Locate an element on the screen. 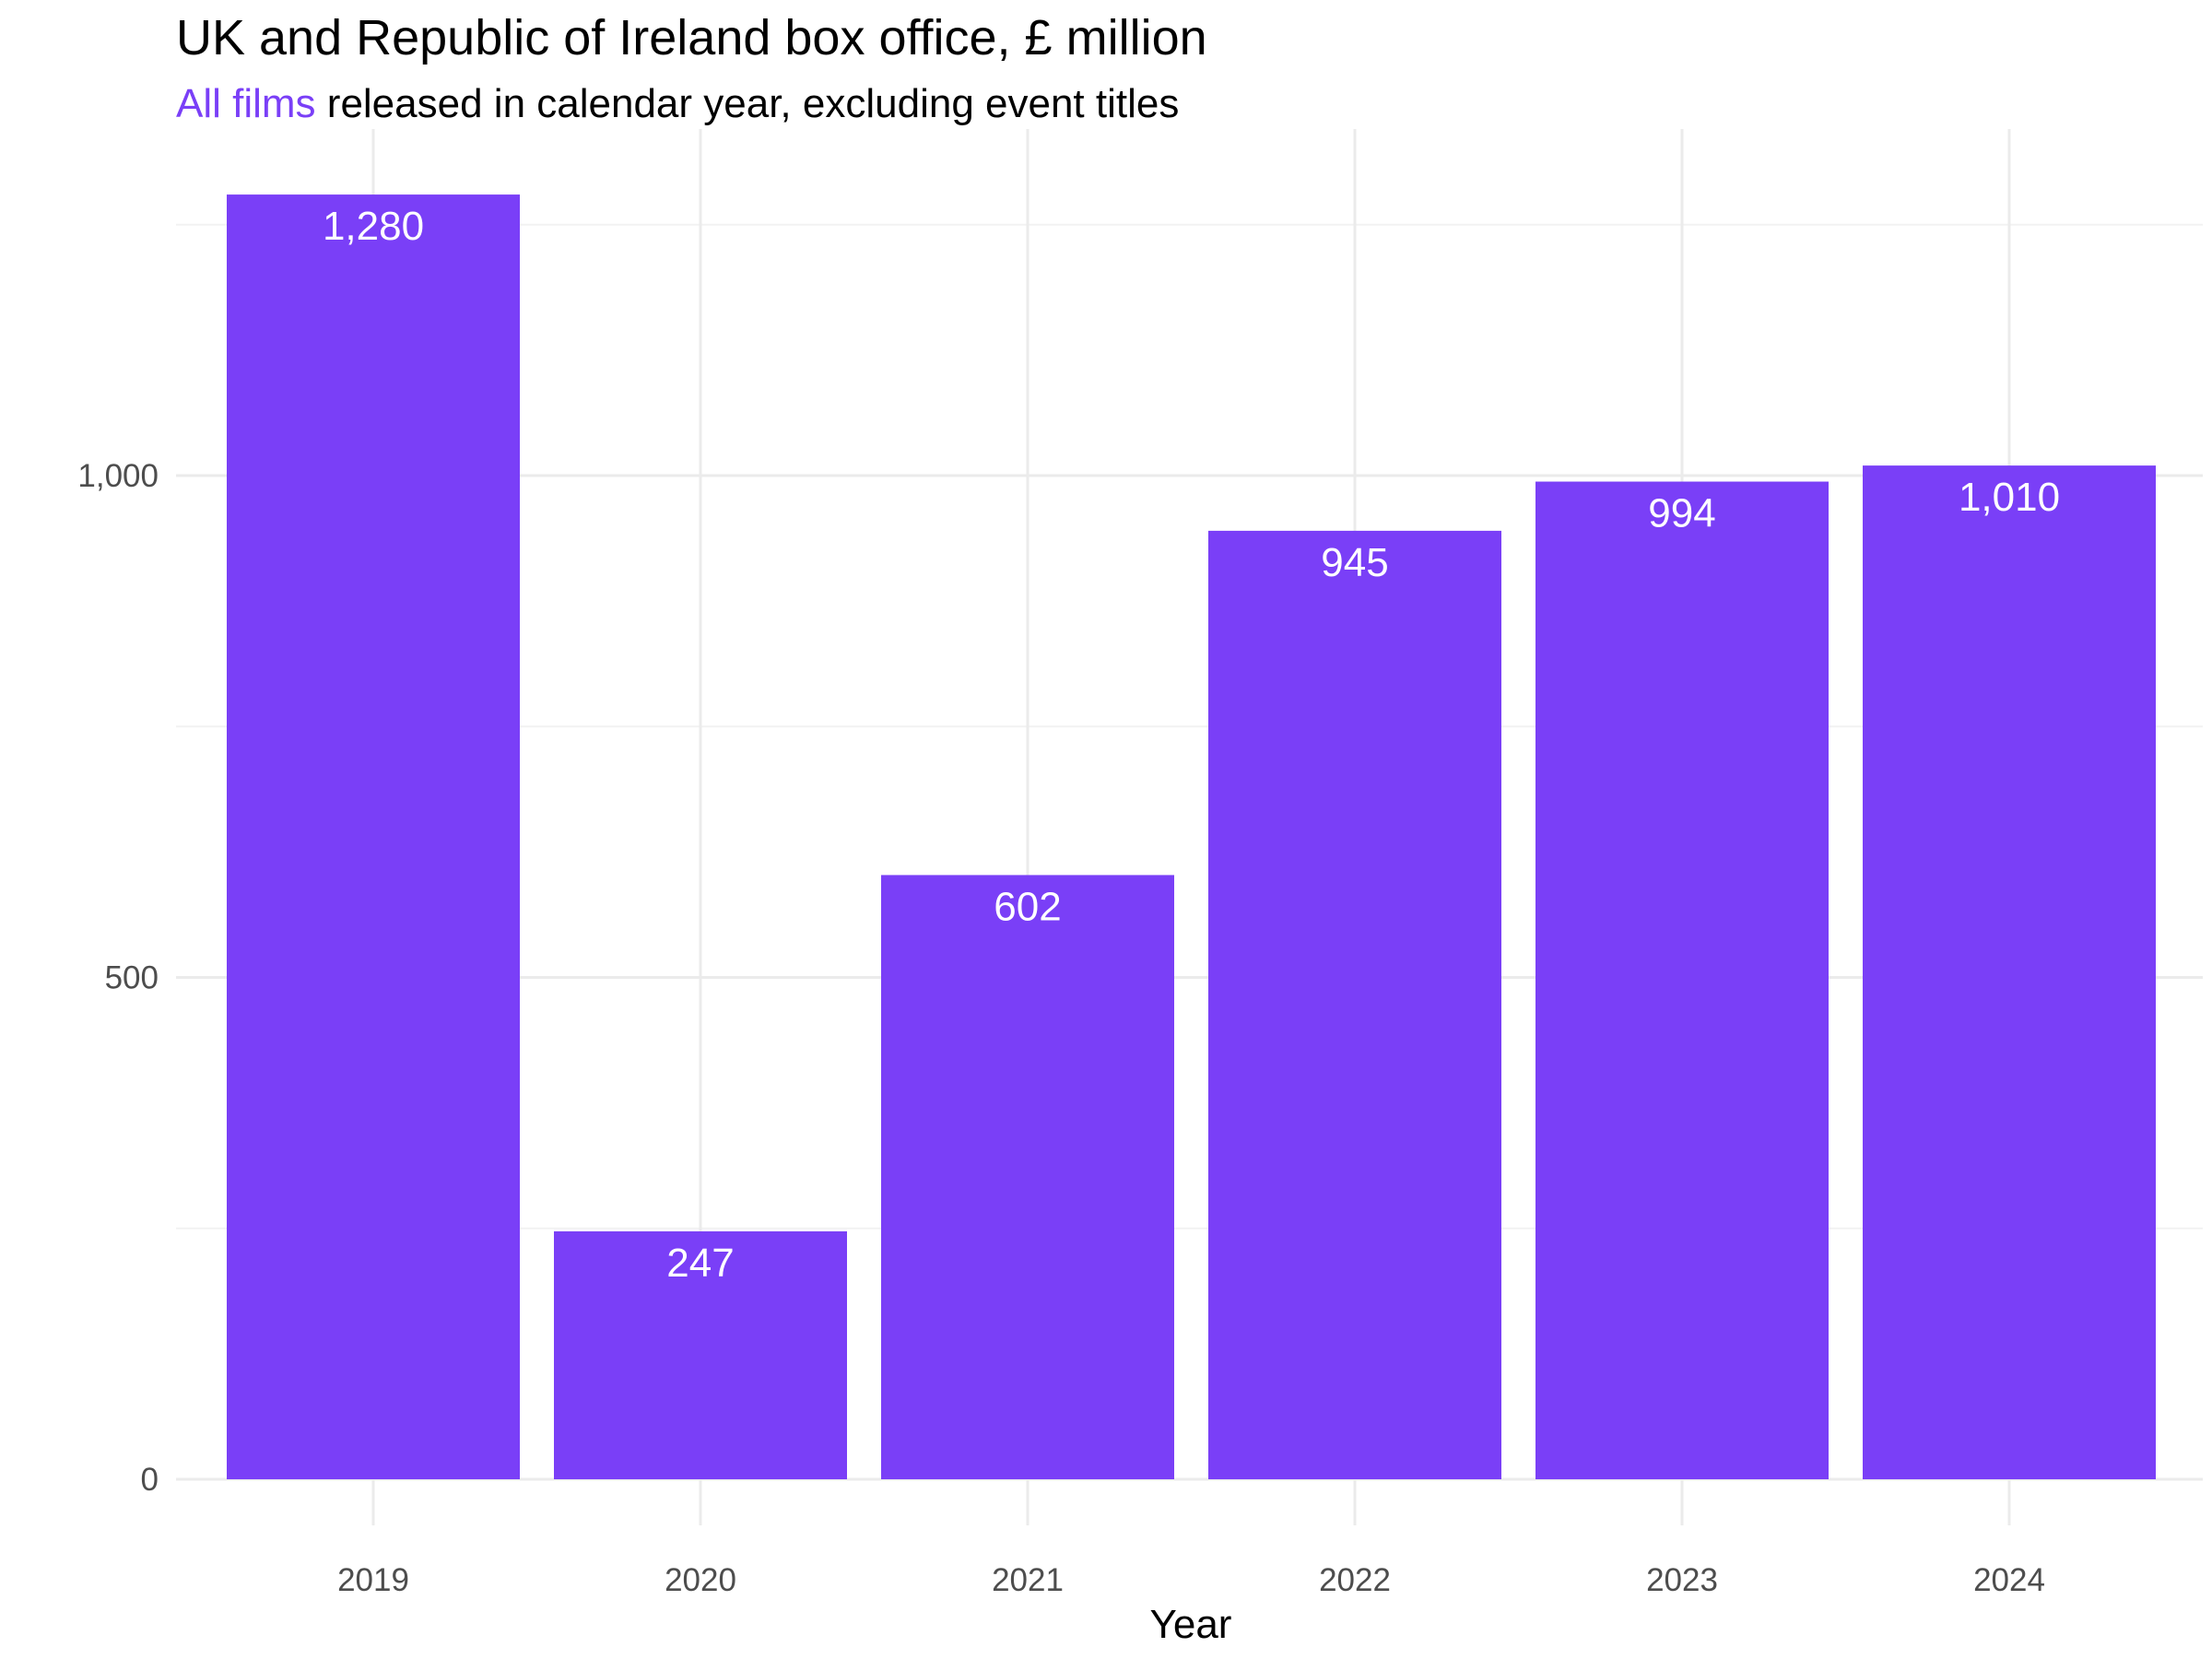  x-tick-label: 2023 is located at coordinates (1682, 1580).